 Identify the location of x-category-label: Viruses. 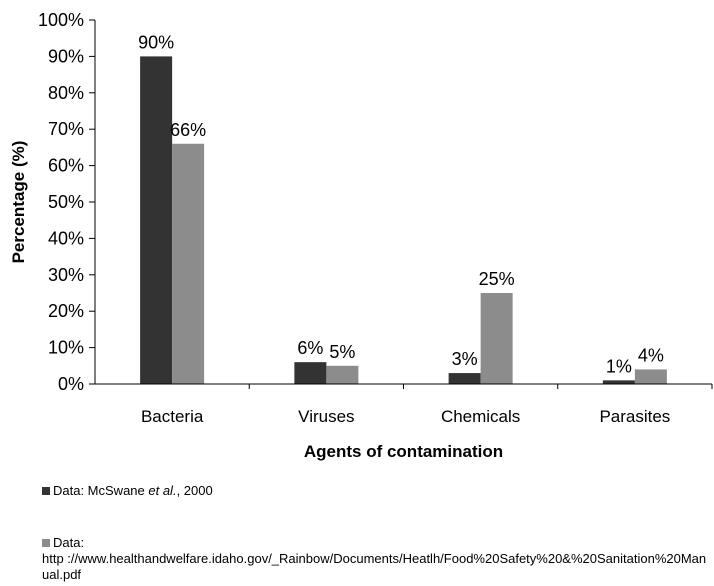
(326, 416).